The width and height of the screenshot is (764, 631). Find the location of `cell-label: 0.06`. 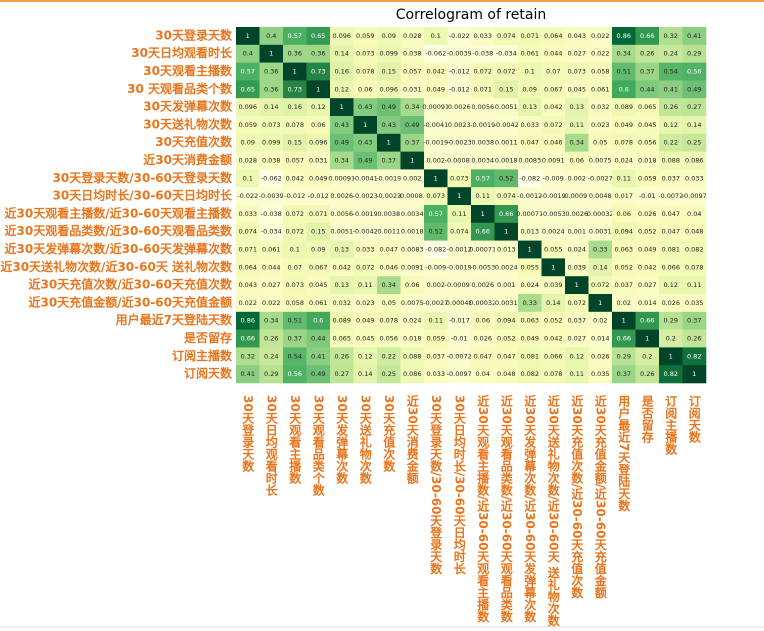

cell-label: 0.06 is located at coordinates (318, 125).